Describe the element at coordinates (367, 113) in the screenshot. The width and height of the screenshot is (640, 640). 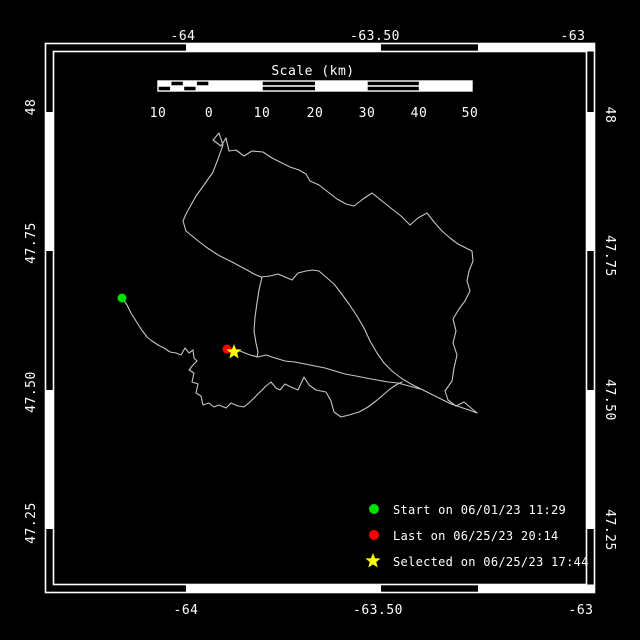
I see `scale-tick-label: 30` at that location.